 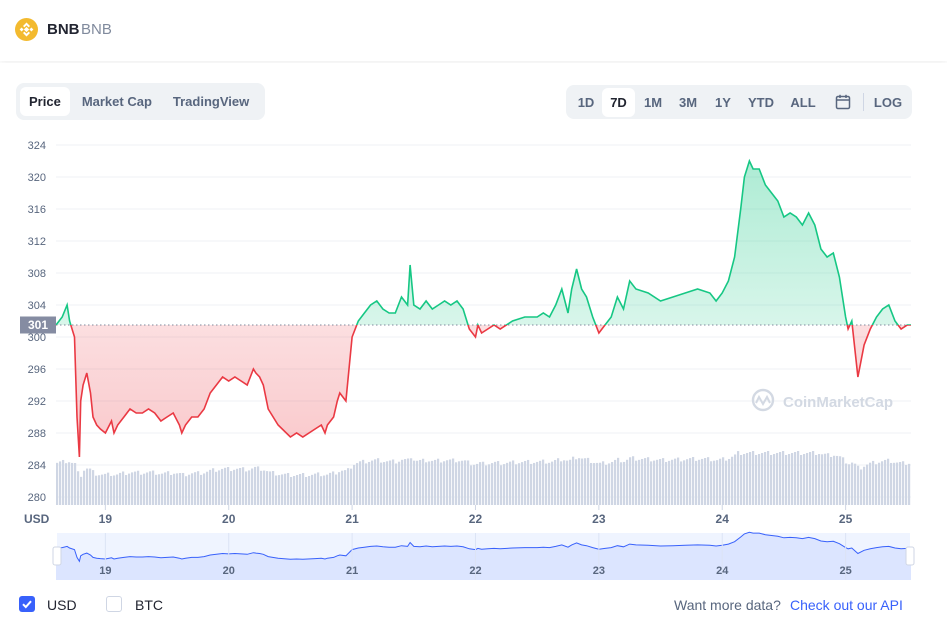 I want to click on range-ytd-button: YTD, so click(x=761, y=102).